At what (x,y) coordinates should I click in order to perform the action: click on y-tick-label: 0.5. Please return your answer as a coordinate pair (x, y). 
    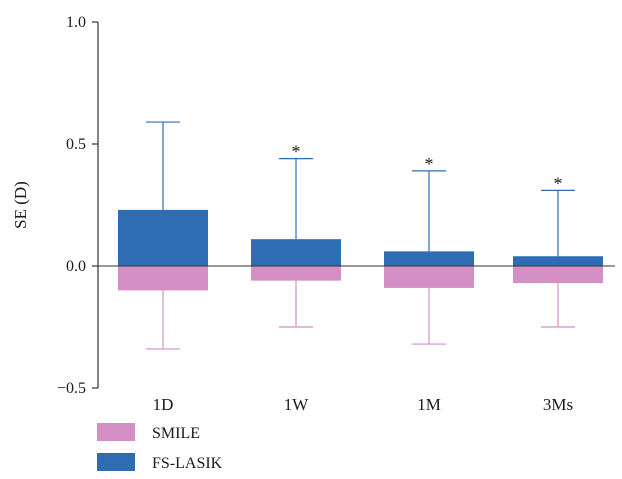
    Looking at the image, I should click on (76, 144).